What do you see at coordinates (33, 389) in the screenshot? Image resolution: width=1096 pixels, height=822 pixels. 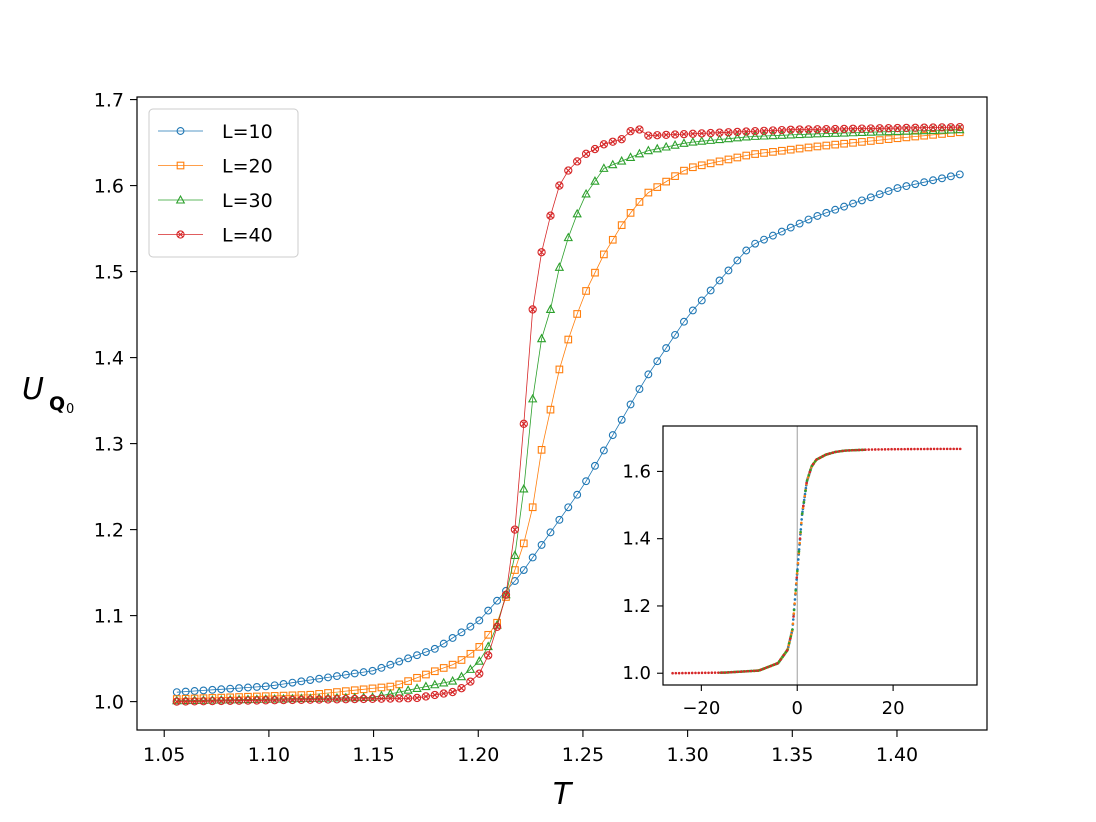 I see `svg-text: U` at bounding box center [33, 389].